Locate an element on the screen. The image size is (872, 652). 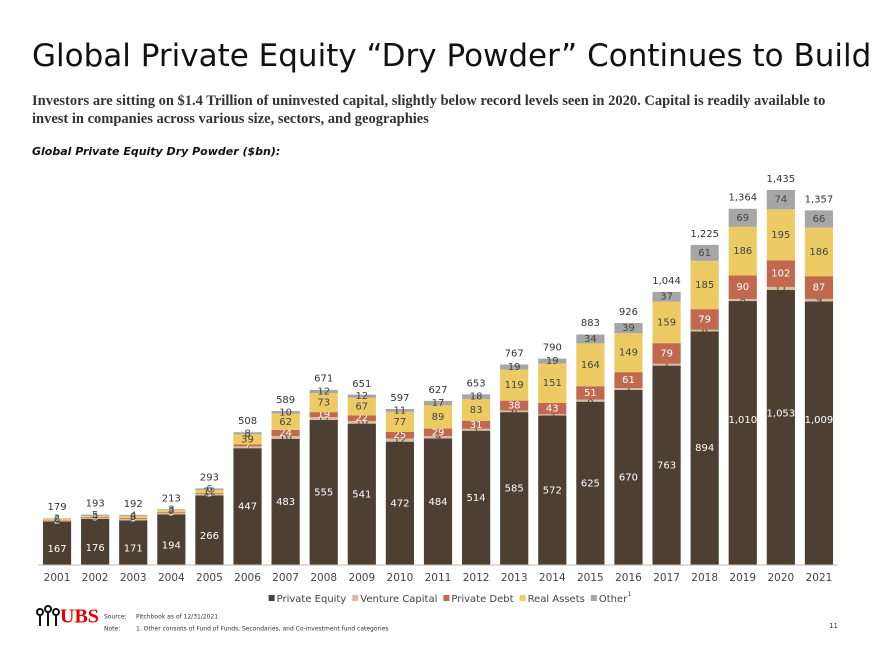
segment-label: 22 is located at coordinates (361, 418).